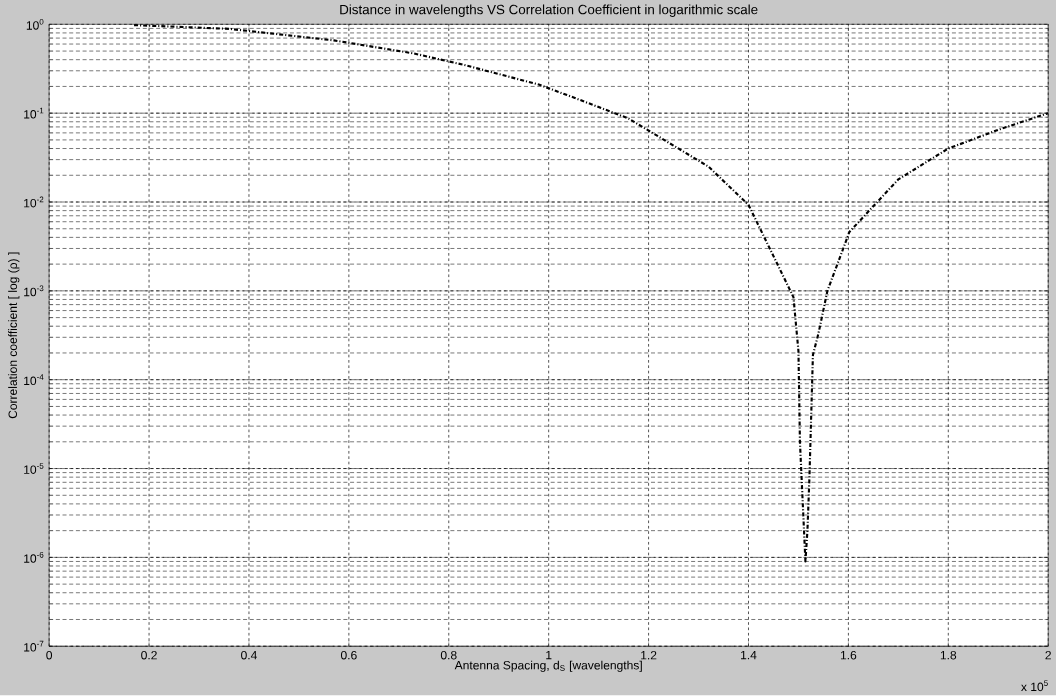 The width and height of the screenshot is (1056, 696). Describe the element at coordinates (34, 646) in the screenshot. I see `y-tick-label: 10$^{-7}$` at that location.